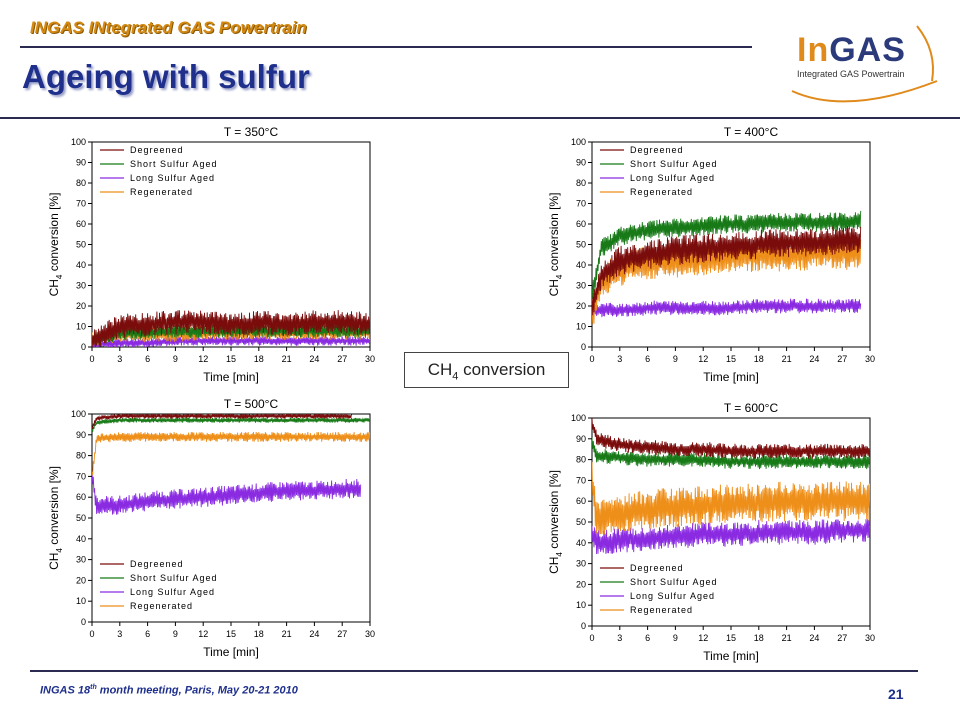  What do you see at coordinates (851, 74) in the screenshot?
I see `logo-subtitle: Integrated GAS Powertrain` at bounding box center [851, 74].